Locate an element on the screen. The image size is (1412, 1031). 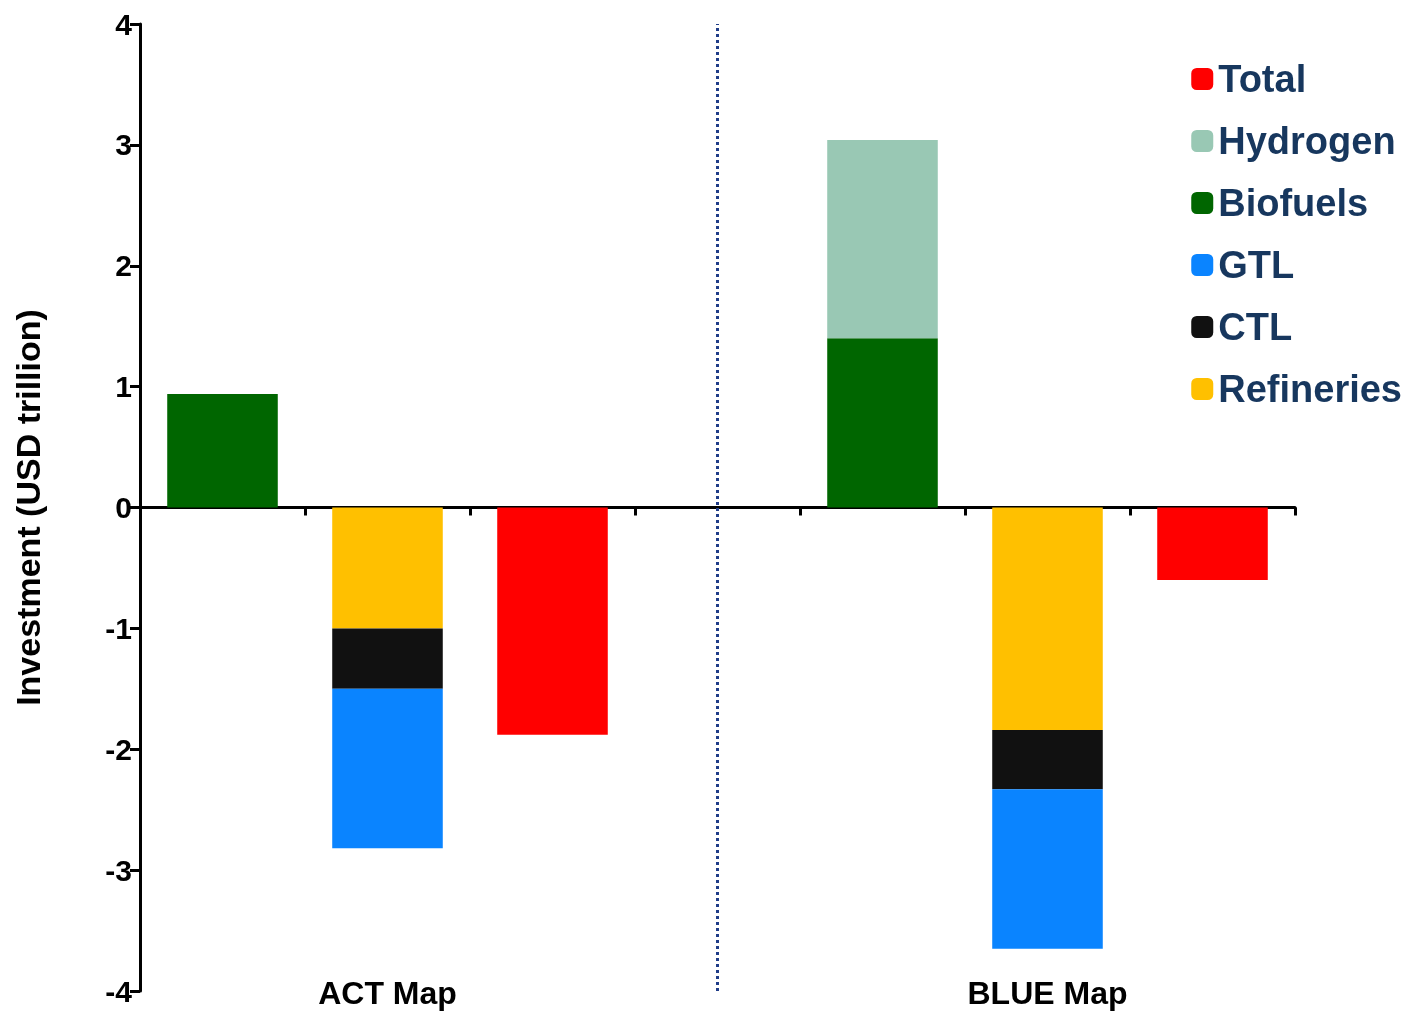
y-tick-label: 0 is located at coordinates (123, 507).